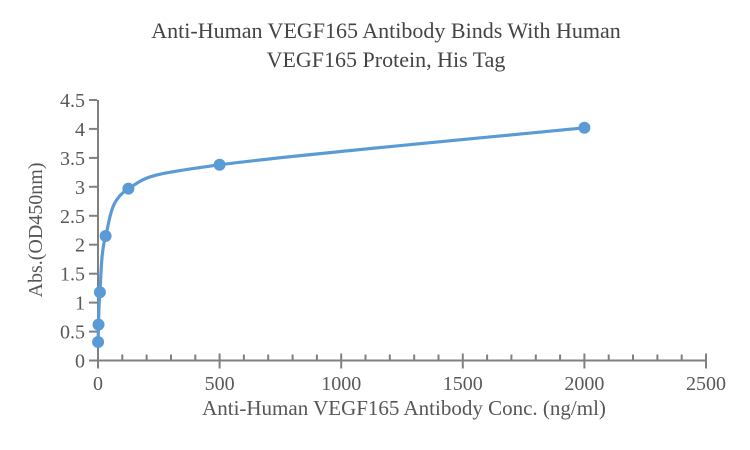 The width and height of the screenshot is (750, 450). What do you see at coordinates (706, 384) in the screenshot?
I see `x-tick-label: 2500` at bounding box center [706, 384].